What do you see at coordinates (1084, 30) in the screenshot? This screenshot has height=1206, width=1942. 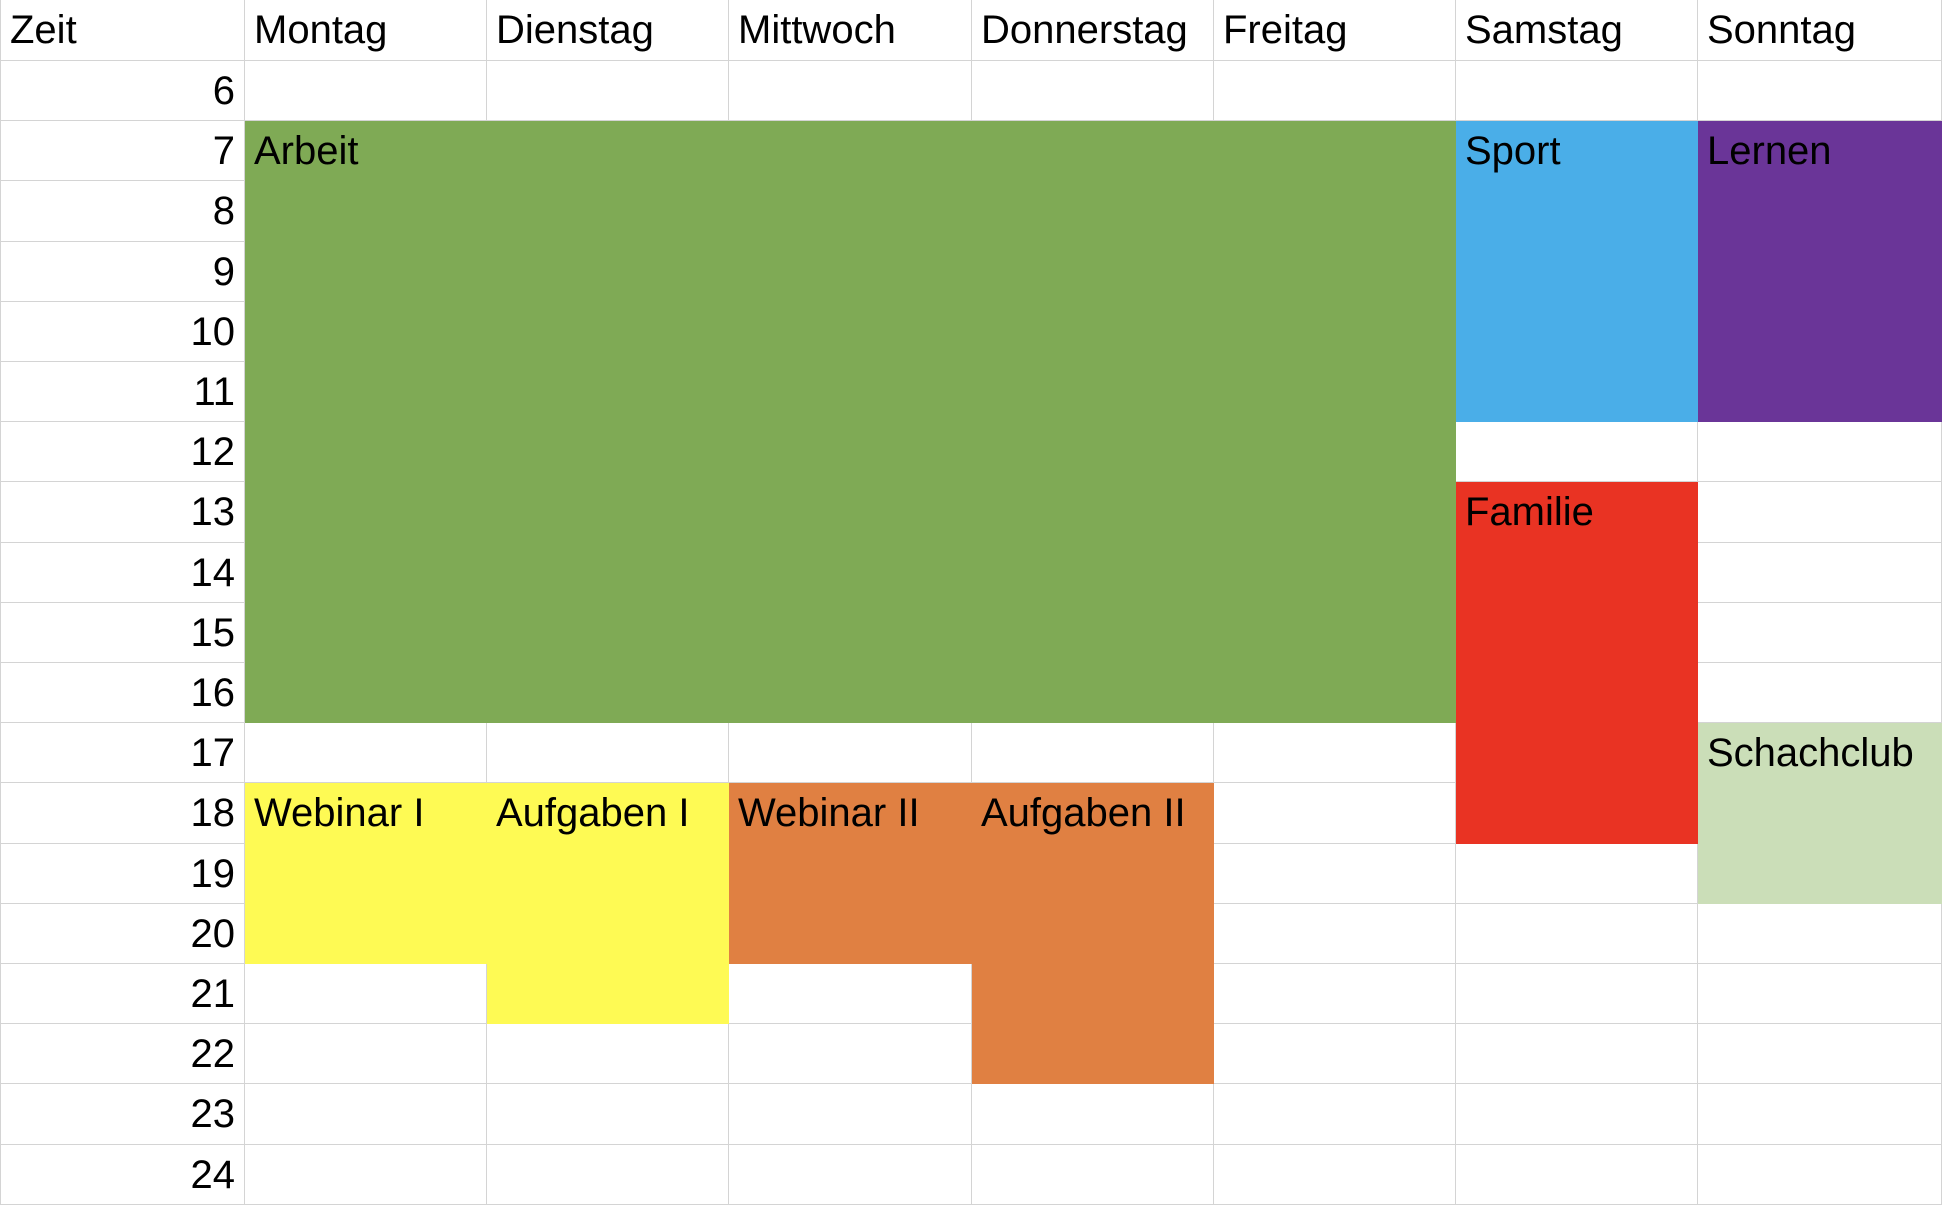 I see `day-label-donnerstag: Donnerstag` at bounding box center [1084, 30].